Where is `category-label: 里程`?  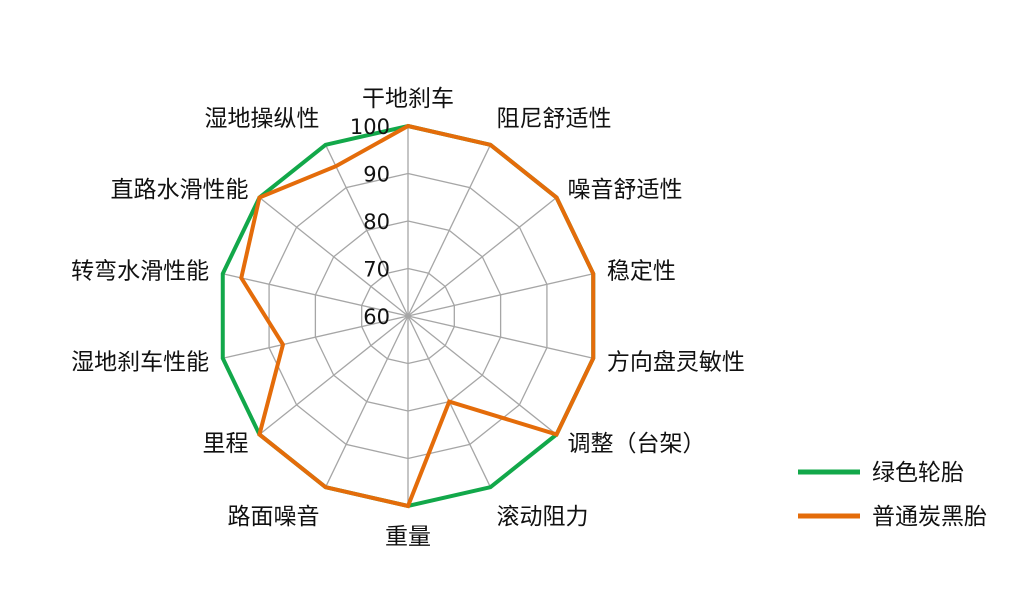 category-label: 里程 is located at coordinates (226, 444).